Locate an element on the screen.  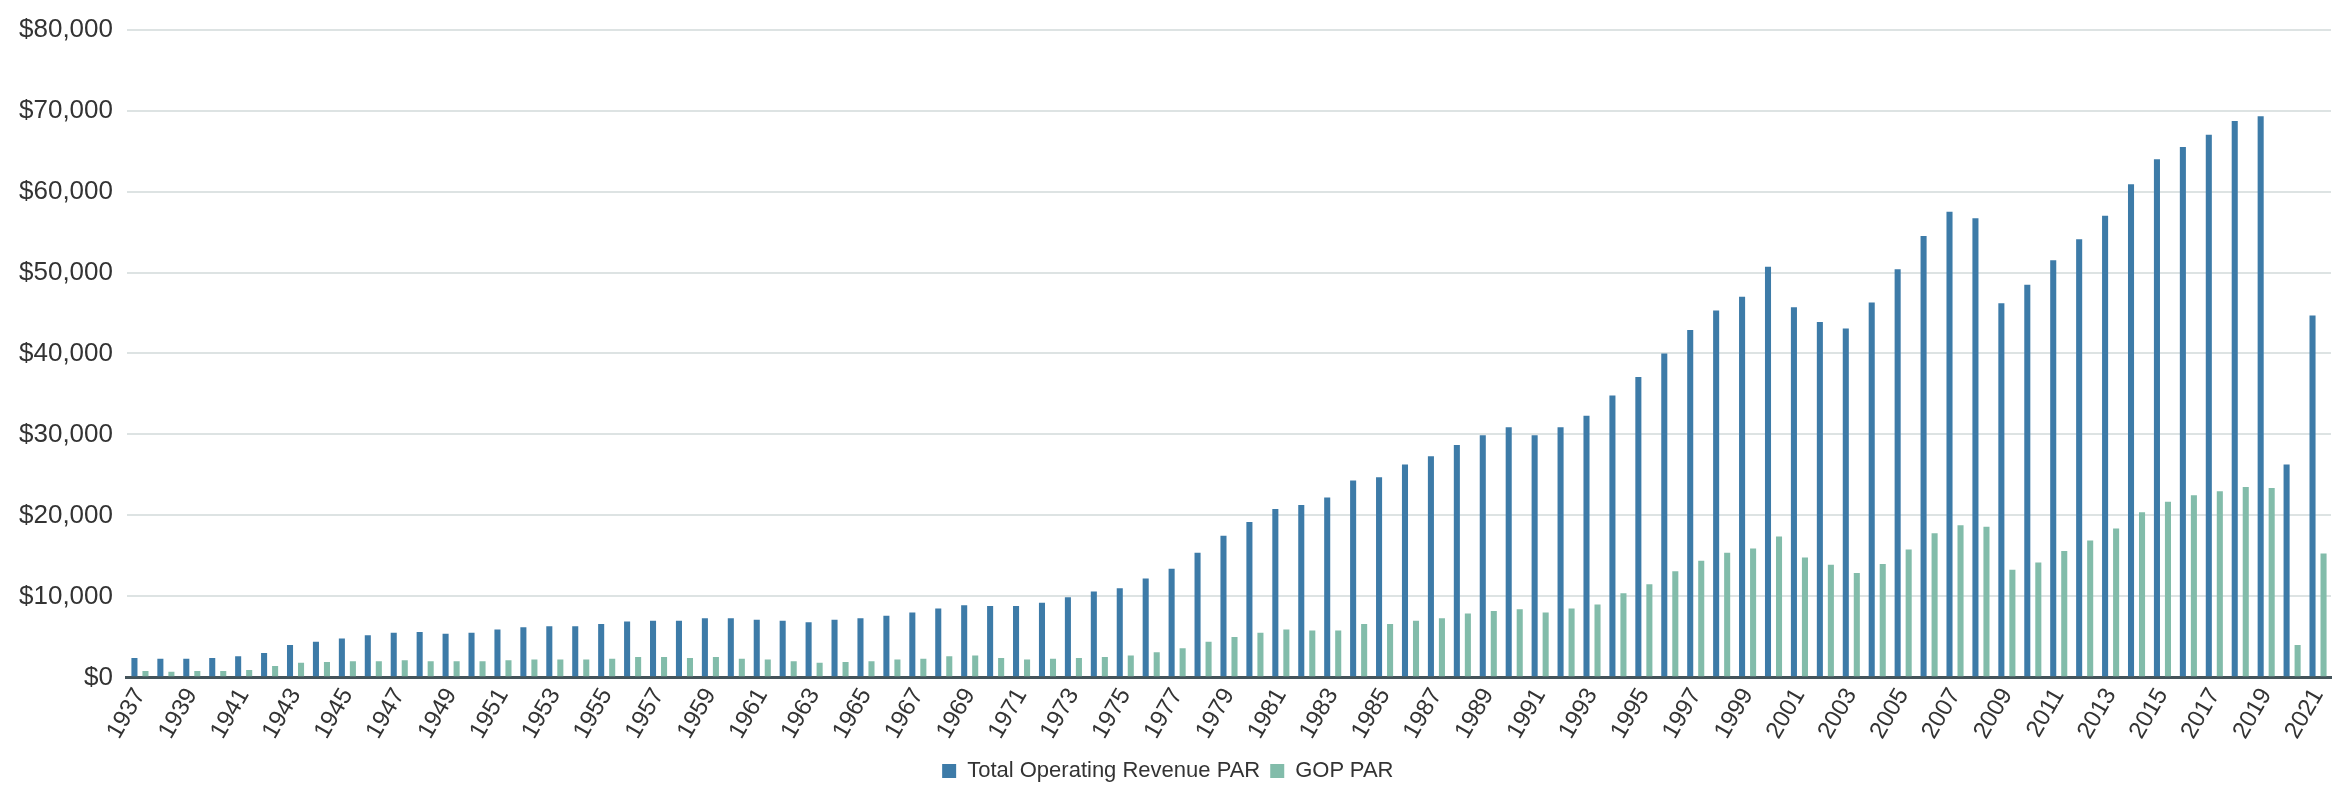
y-tick-label: $40,000 is located at coordinates (66, 351).